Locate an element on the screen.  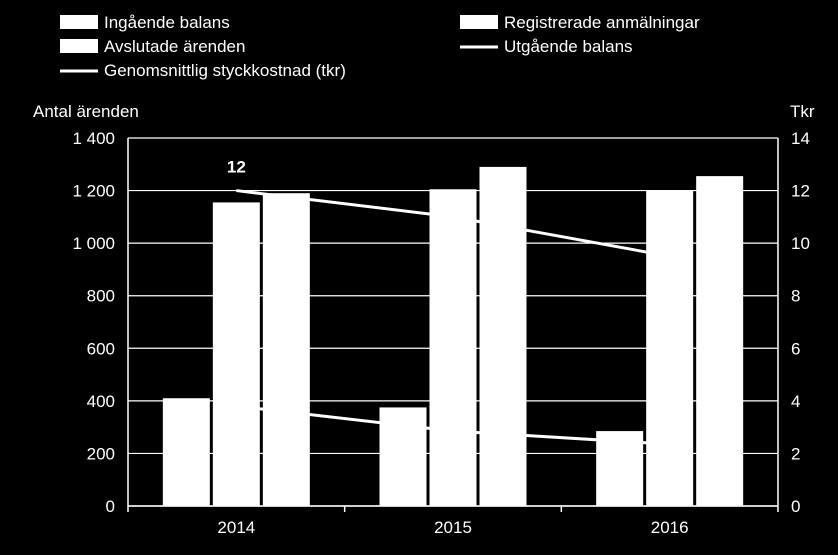
y-tick-labels: 0 200 400 600 800 1 000 1 200 1 400 is located at coordinates (93, 322).